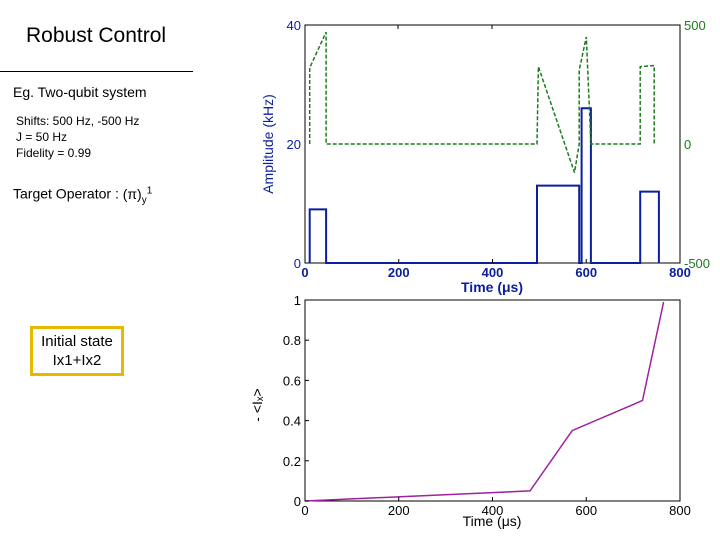  Describe the element at coordinates (297, 263) in the screenshot. I see `top-y-tick-label: 0` at that location.